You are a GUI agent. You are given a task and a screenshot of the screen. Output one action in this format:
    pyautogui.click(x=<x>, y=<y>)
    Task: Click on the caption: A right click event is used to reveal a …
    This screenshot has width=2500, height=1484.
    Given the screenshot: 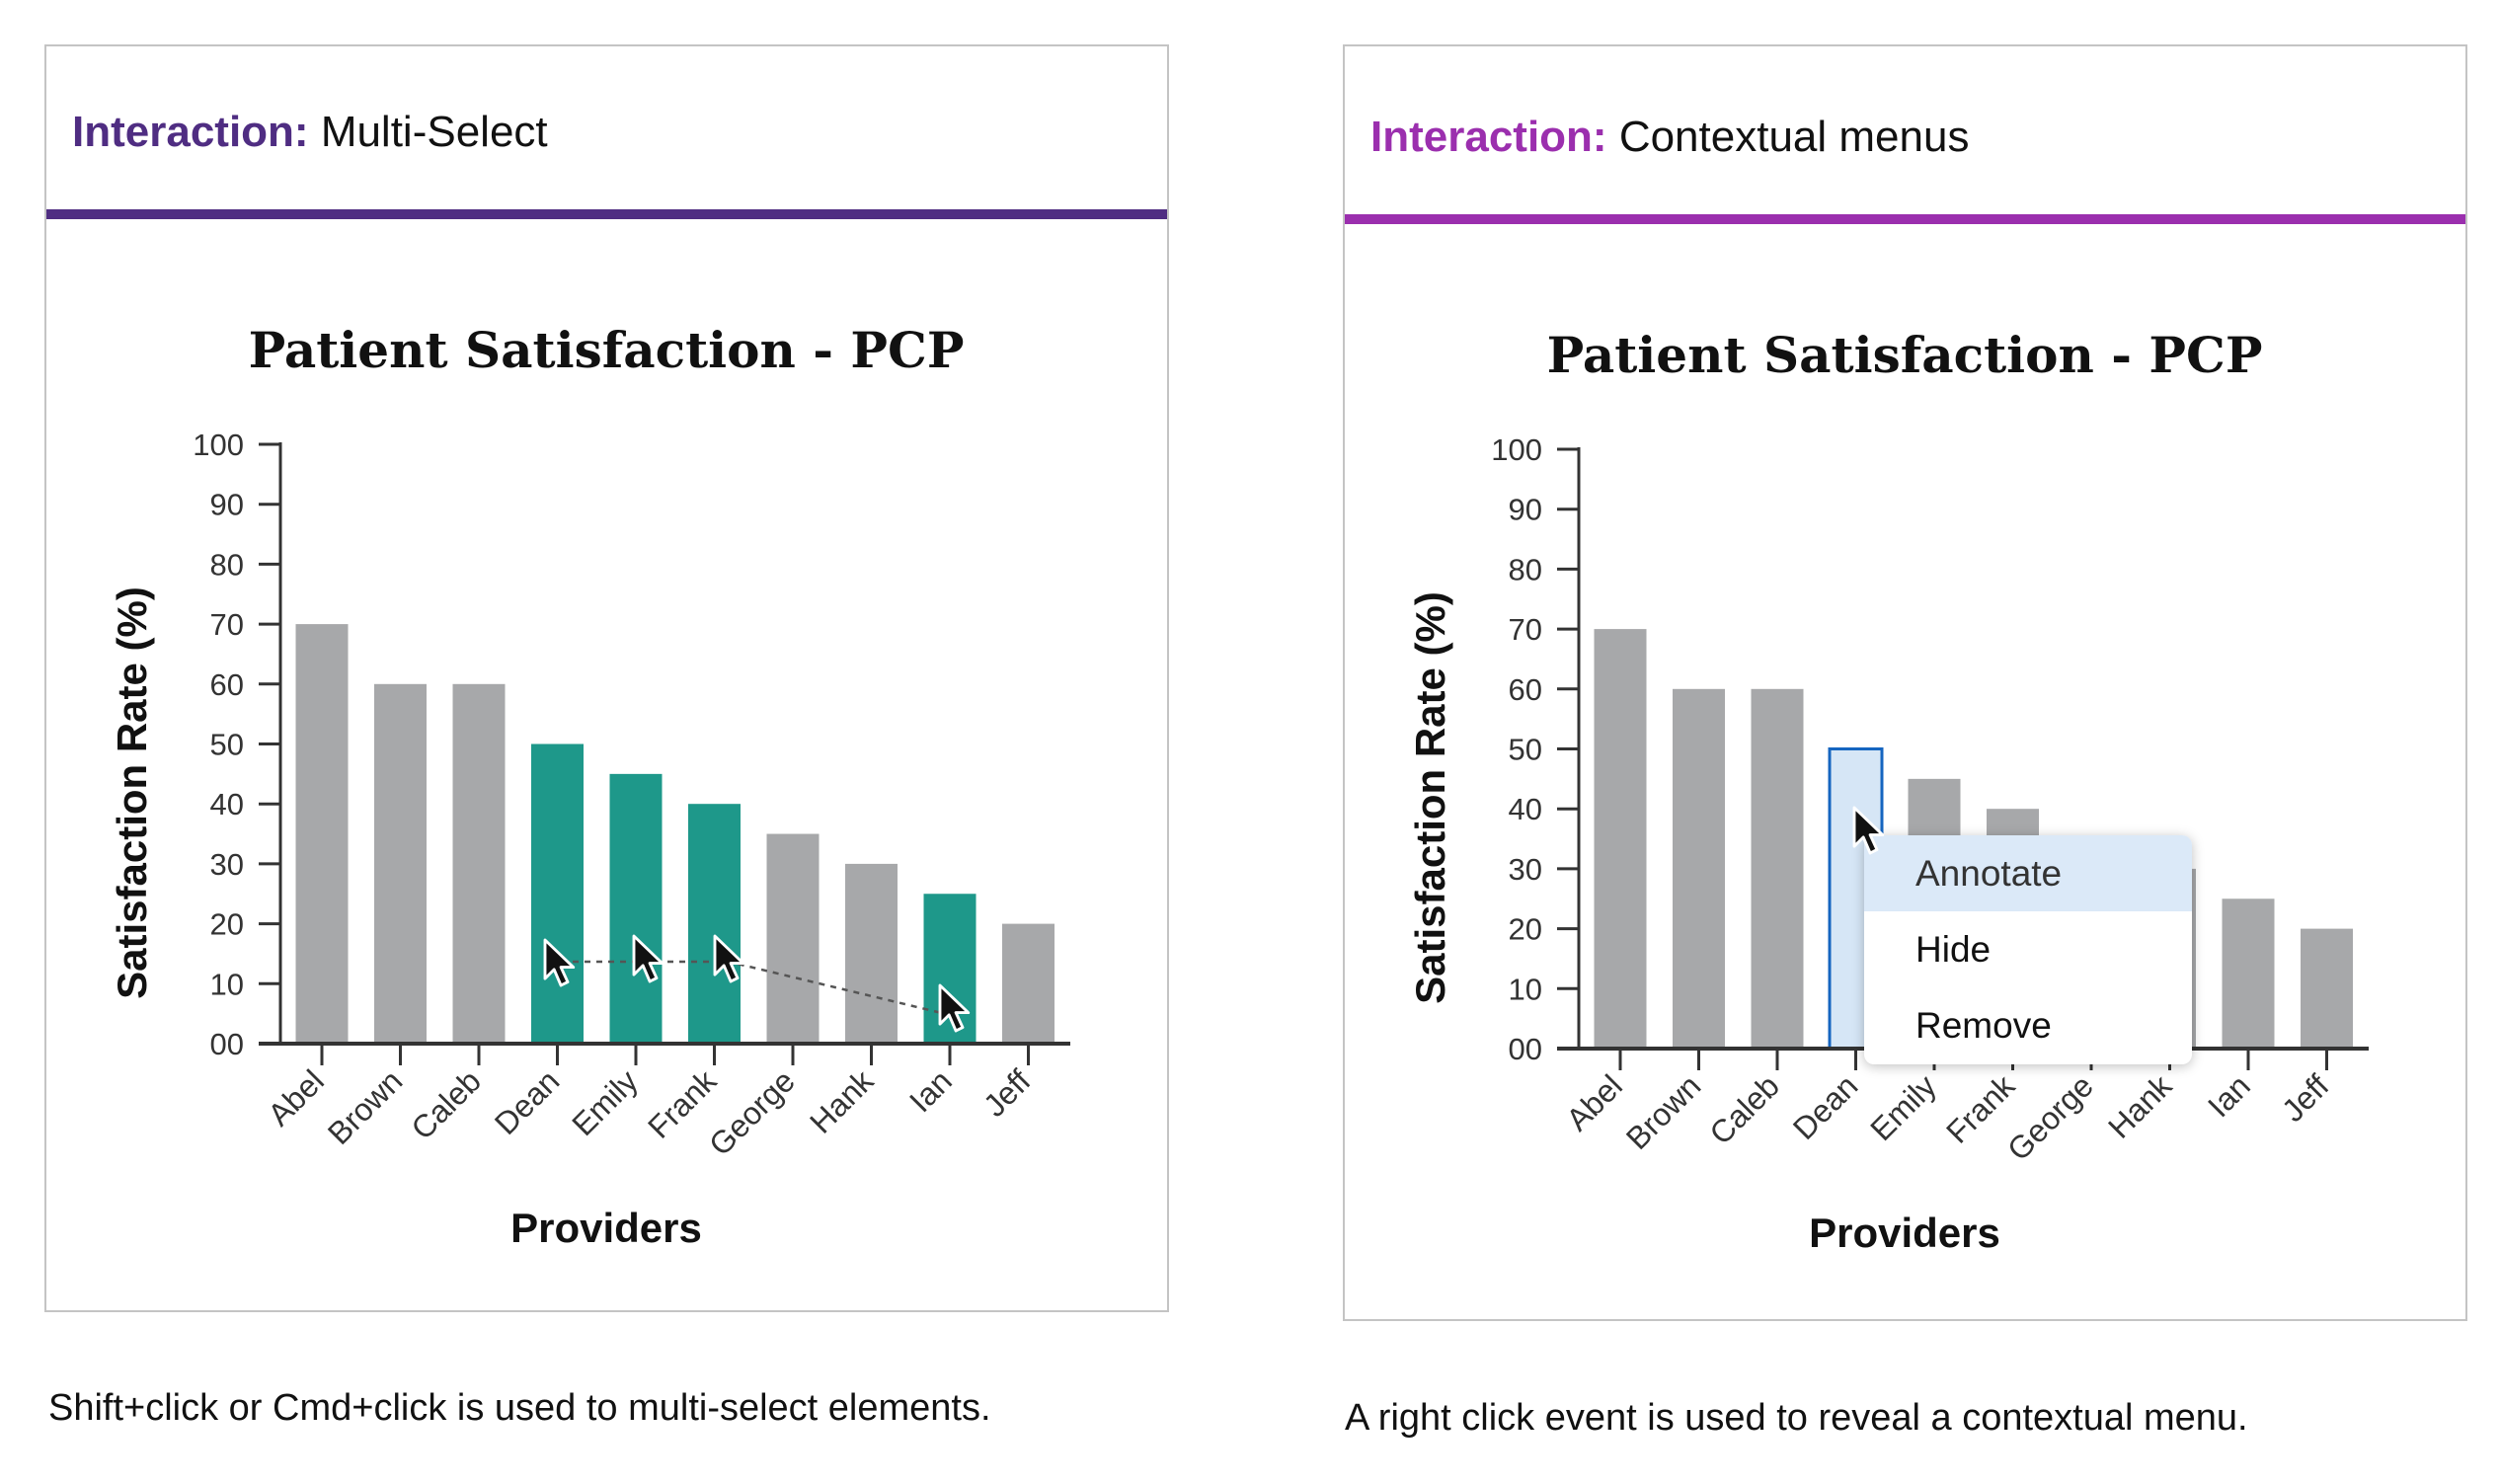 What is the action you would take?
    pyautogui.click(x=1796, y=1418)
    